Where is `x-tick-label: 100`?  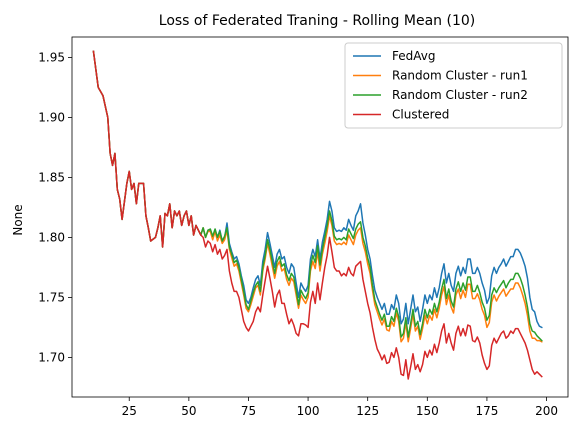 x-tick-label: 100 is located at coordinates (308, 411).